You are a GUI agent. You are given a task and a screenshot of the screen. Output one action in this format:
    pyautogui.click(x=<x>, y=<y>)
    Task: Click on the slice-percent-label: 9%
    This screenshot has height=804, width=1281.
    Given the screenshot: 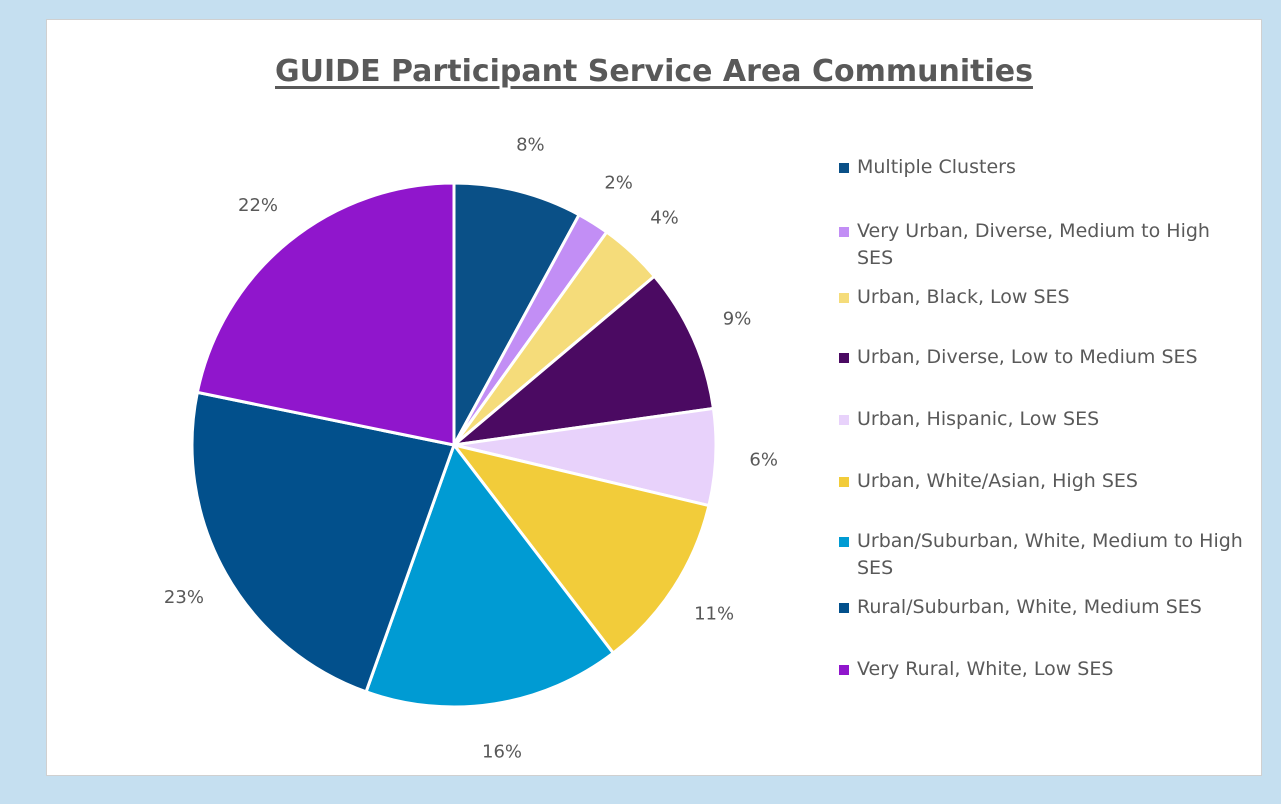 What is the action you would take?
    pyautogui.click(x=737, y=319)
    